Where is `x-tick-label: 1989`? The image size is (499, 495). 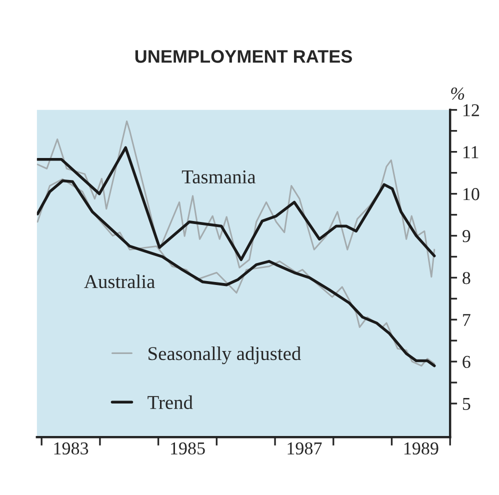
x-tick-label: 1989 is located at coordinates (421, 448).